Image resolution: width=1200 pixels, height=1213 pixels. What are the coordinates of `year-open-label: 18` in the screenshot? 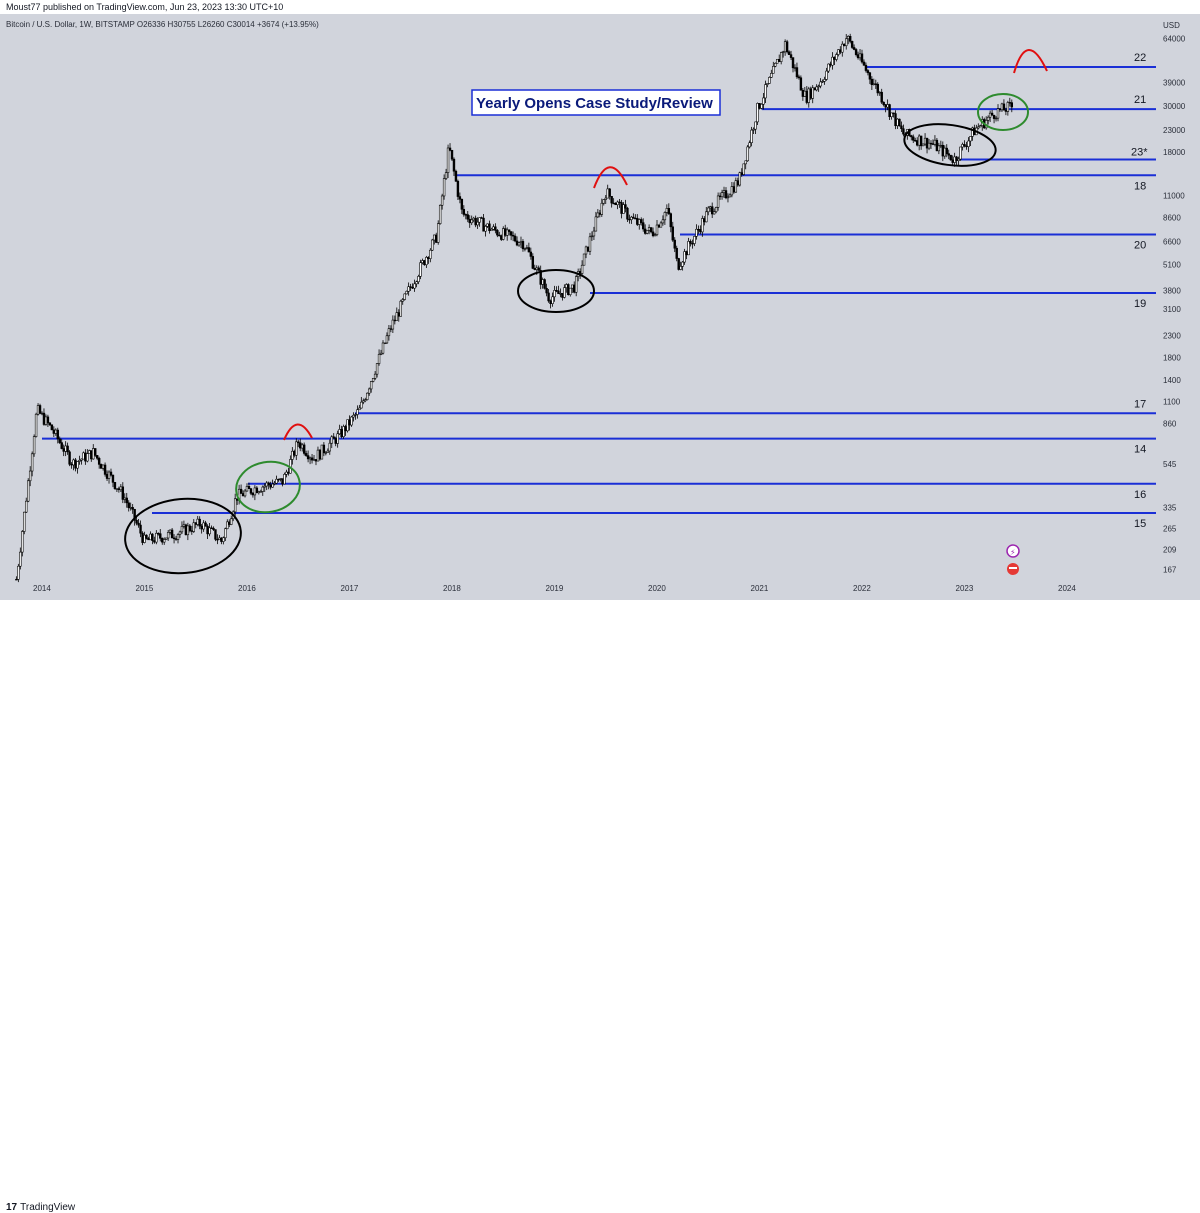 It's located at (1140, 186).